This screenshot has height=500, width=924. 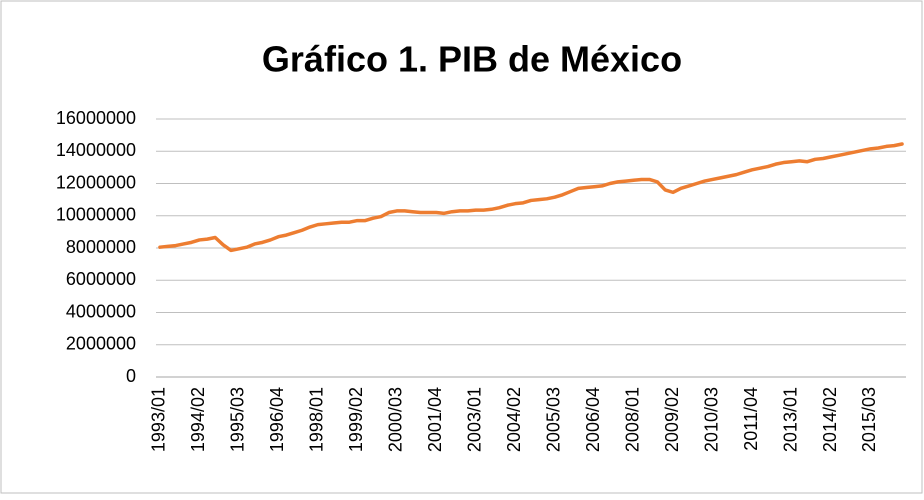 I want to click on x-tick-label: 2006/04, so click(x=593, y=419).